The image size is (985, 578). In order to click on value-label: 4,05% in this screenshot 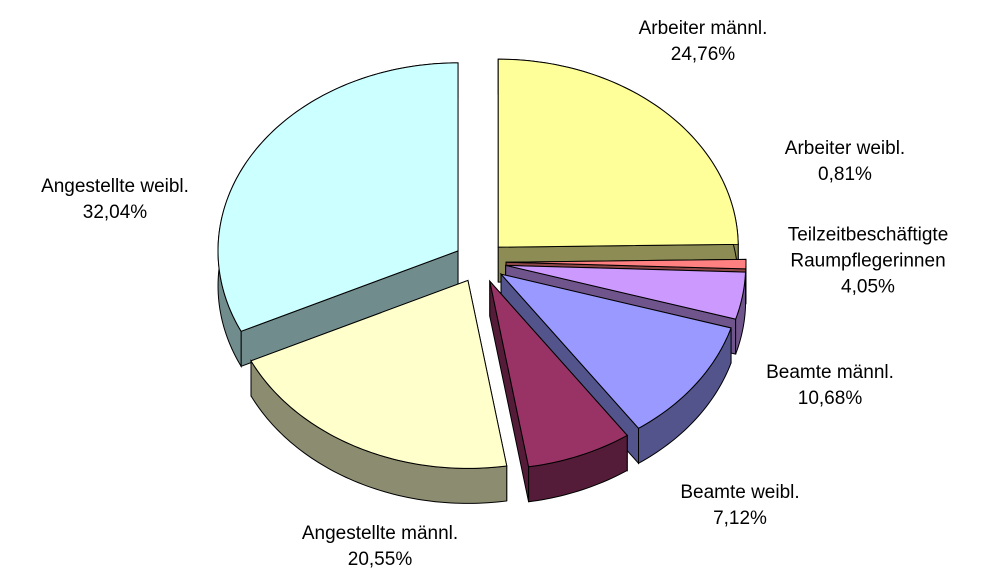, I will do `click(868, 288)`.